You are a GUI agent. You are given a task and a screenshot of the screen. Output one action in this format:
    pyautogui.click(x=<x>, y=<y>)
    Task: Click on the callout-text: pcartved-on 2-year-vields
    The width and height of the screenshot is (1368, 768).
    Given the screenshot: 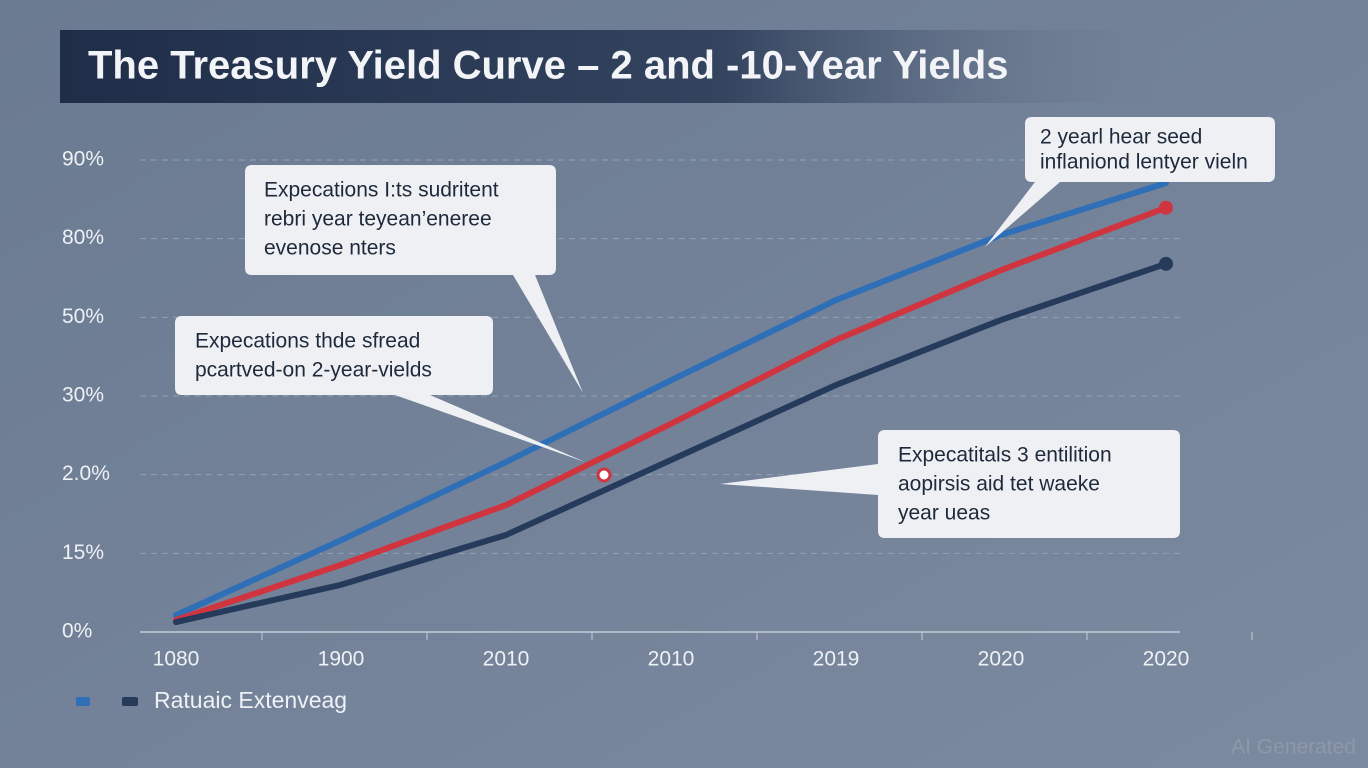 What is the action you would take?
    pyautogui.click(x=313, y=370)
    